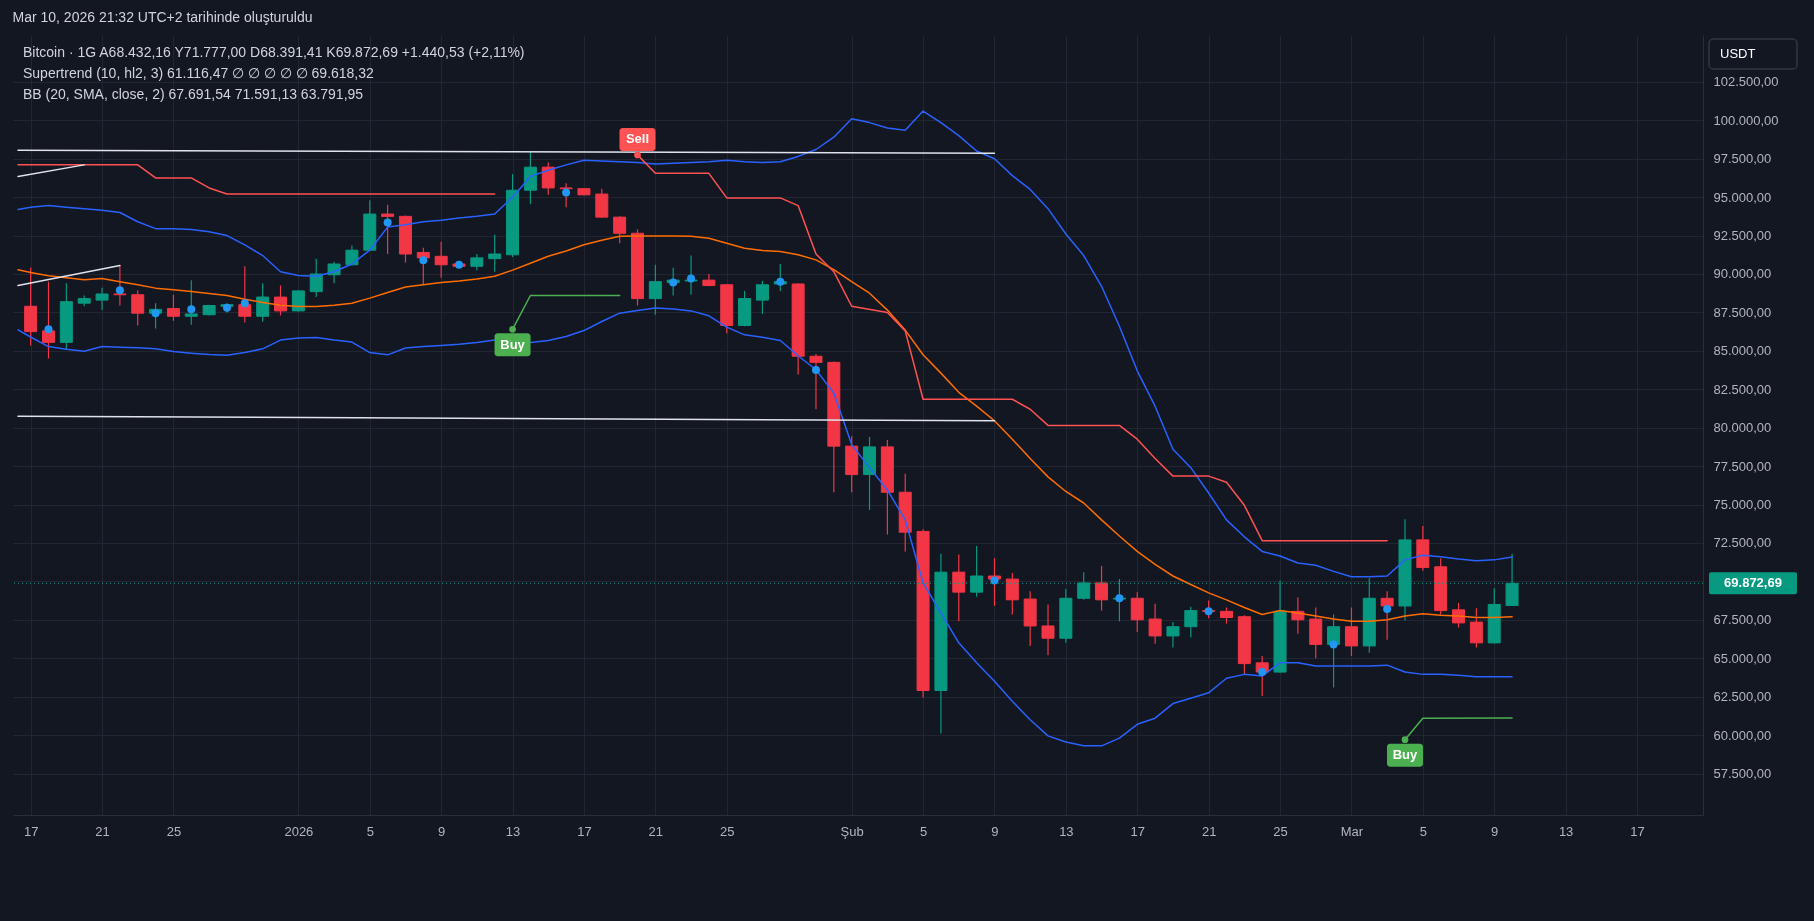  Describe the element at coordinates (1742, 697) in the screenshot. I see `y-tick-label: 62.500,00` at that location.